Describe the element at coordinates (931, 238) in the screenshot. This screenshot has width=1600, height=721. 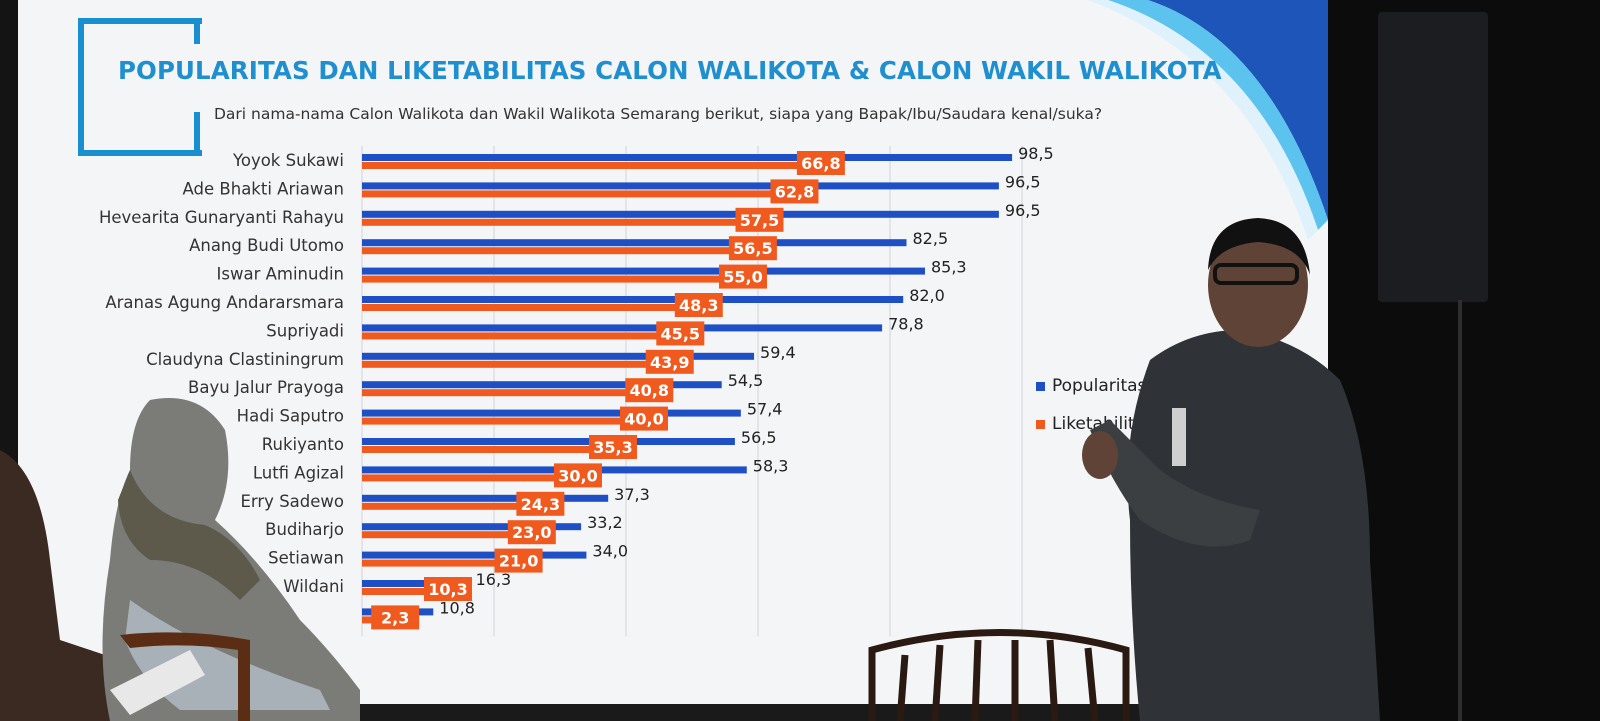
I see `data-label-popularitas: 82,5` at that location.